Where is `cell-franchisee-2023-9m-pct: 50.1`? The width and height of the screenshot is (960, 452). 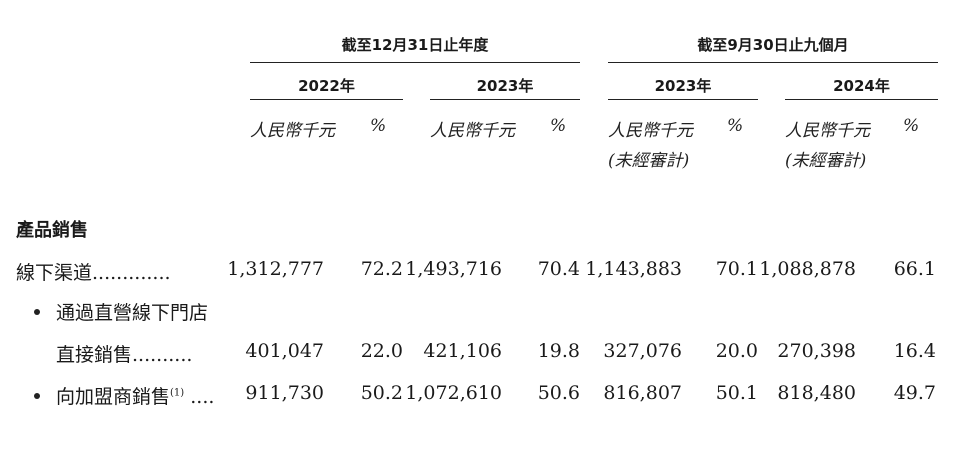
cell-franchisee-2023-9m-pct: 50.1 is located at coordinates (736, 393).